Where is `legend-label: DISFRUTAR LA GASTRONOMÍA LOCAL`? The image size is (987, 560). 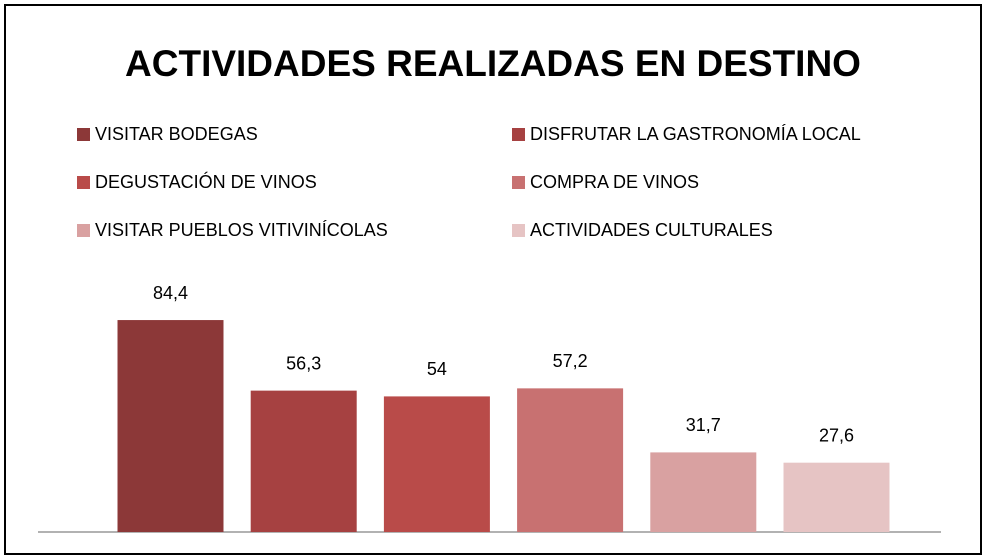 legend-label: DISFRUTAR LA GASTRONOMÍA LOCAL is located at coordinates (695, 134).